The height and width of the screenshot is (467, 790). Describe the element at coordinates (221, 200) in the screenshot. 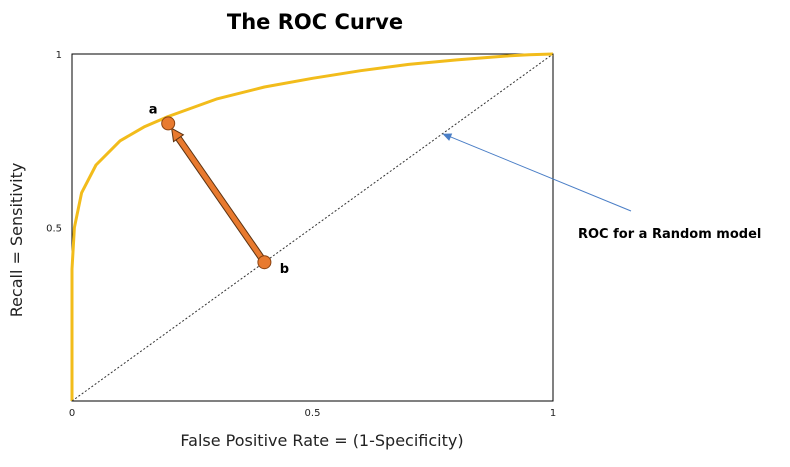

I see `improvement-arrow-shaft` at that location.